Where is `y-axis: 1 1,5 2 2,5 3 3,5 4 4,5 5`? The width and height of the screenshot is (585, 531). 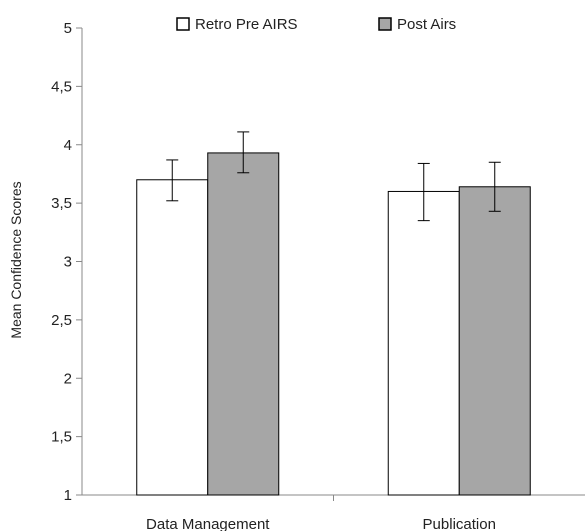
y-axis: 1 1,5 2 2,5 3 3,5 4 4,5 5 is located at coordinates (67, 262).